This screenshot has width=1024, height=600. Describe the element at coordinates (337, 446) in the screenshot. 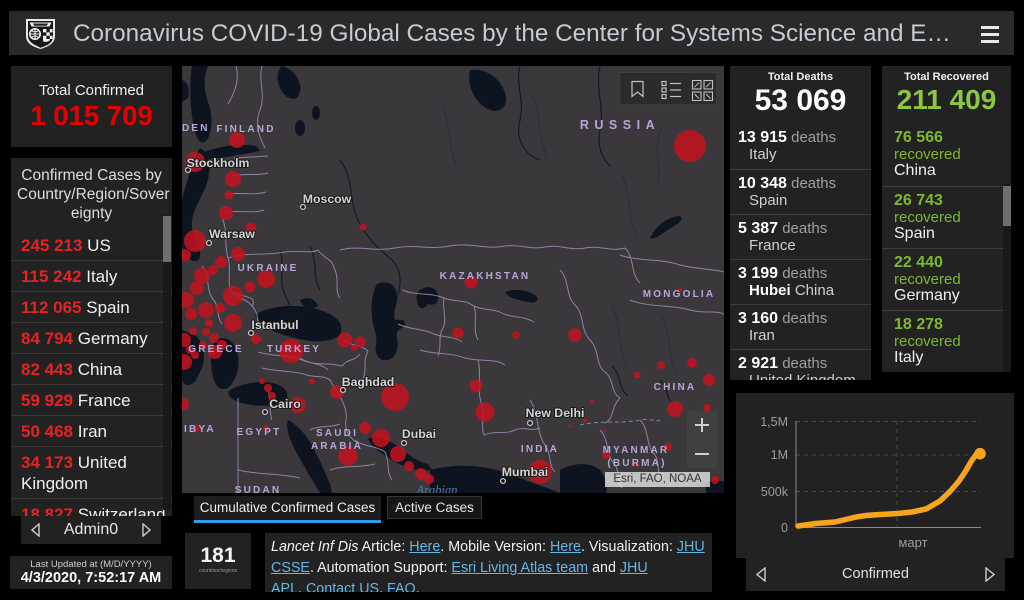

I see `svg-text: ARABIA` at that location.